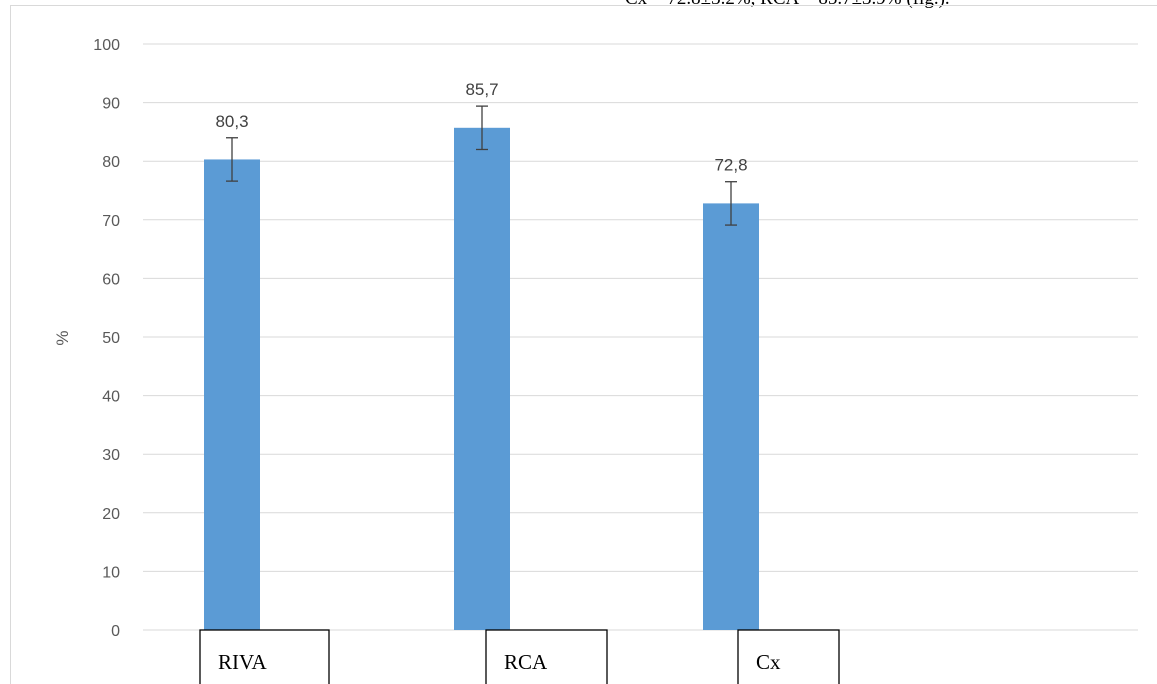 The height and width of the screenshot is (684, 1157). What do you see at coordinates (111, 279) in the screenshot?
I see `y-tick-label: 60` at bounding box center [111, 279].